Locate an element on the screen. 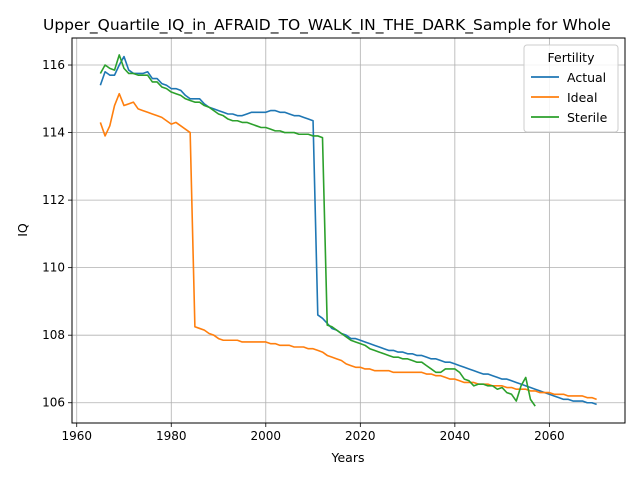  x-tick-label: 2060 is located at coordinates (549, 436).